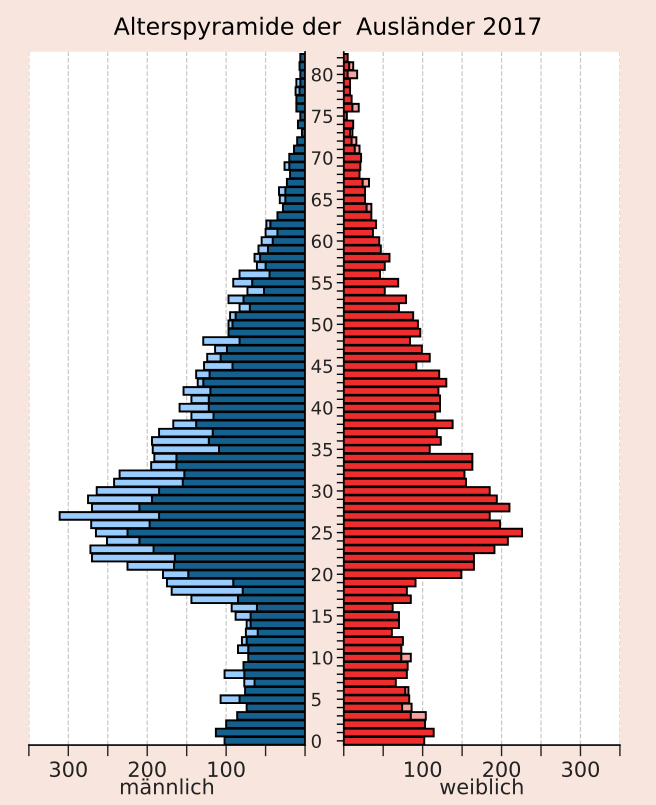 The width and height of the screenshot is (656, 805). Describe the element at coordinates (322, 325) in the screenshot. I see `y-tick-label: 50` at that location.